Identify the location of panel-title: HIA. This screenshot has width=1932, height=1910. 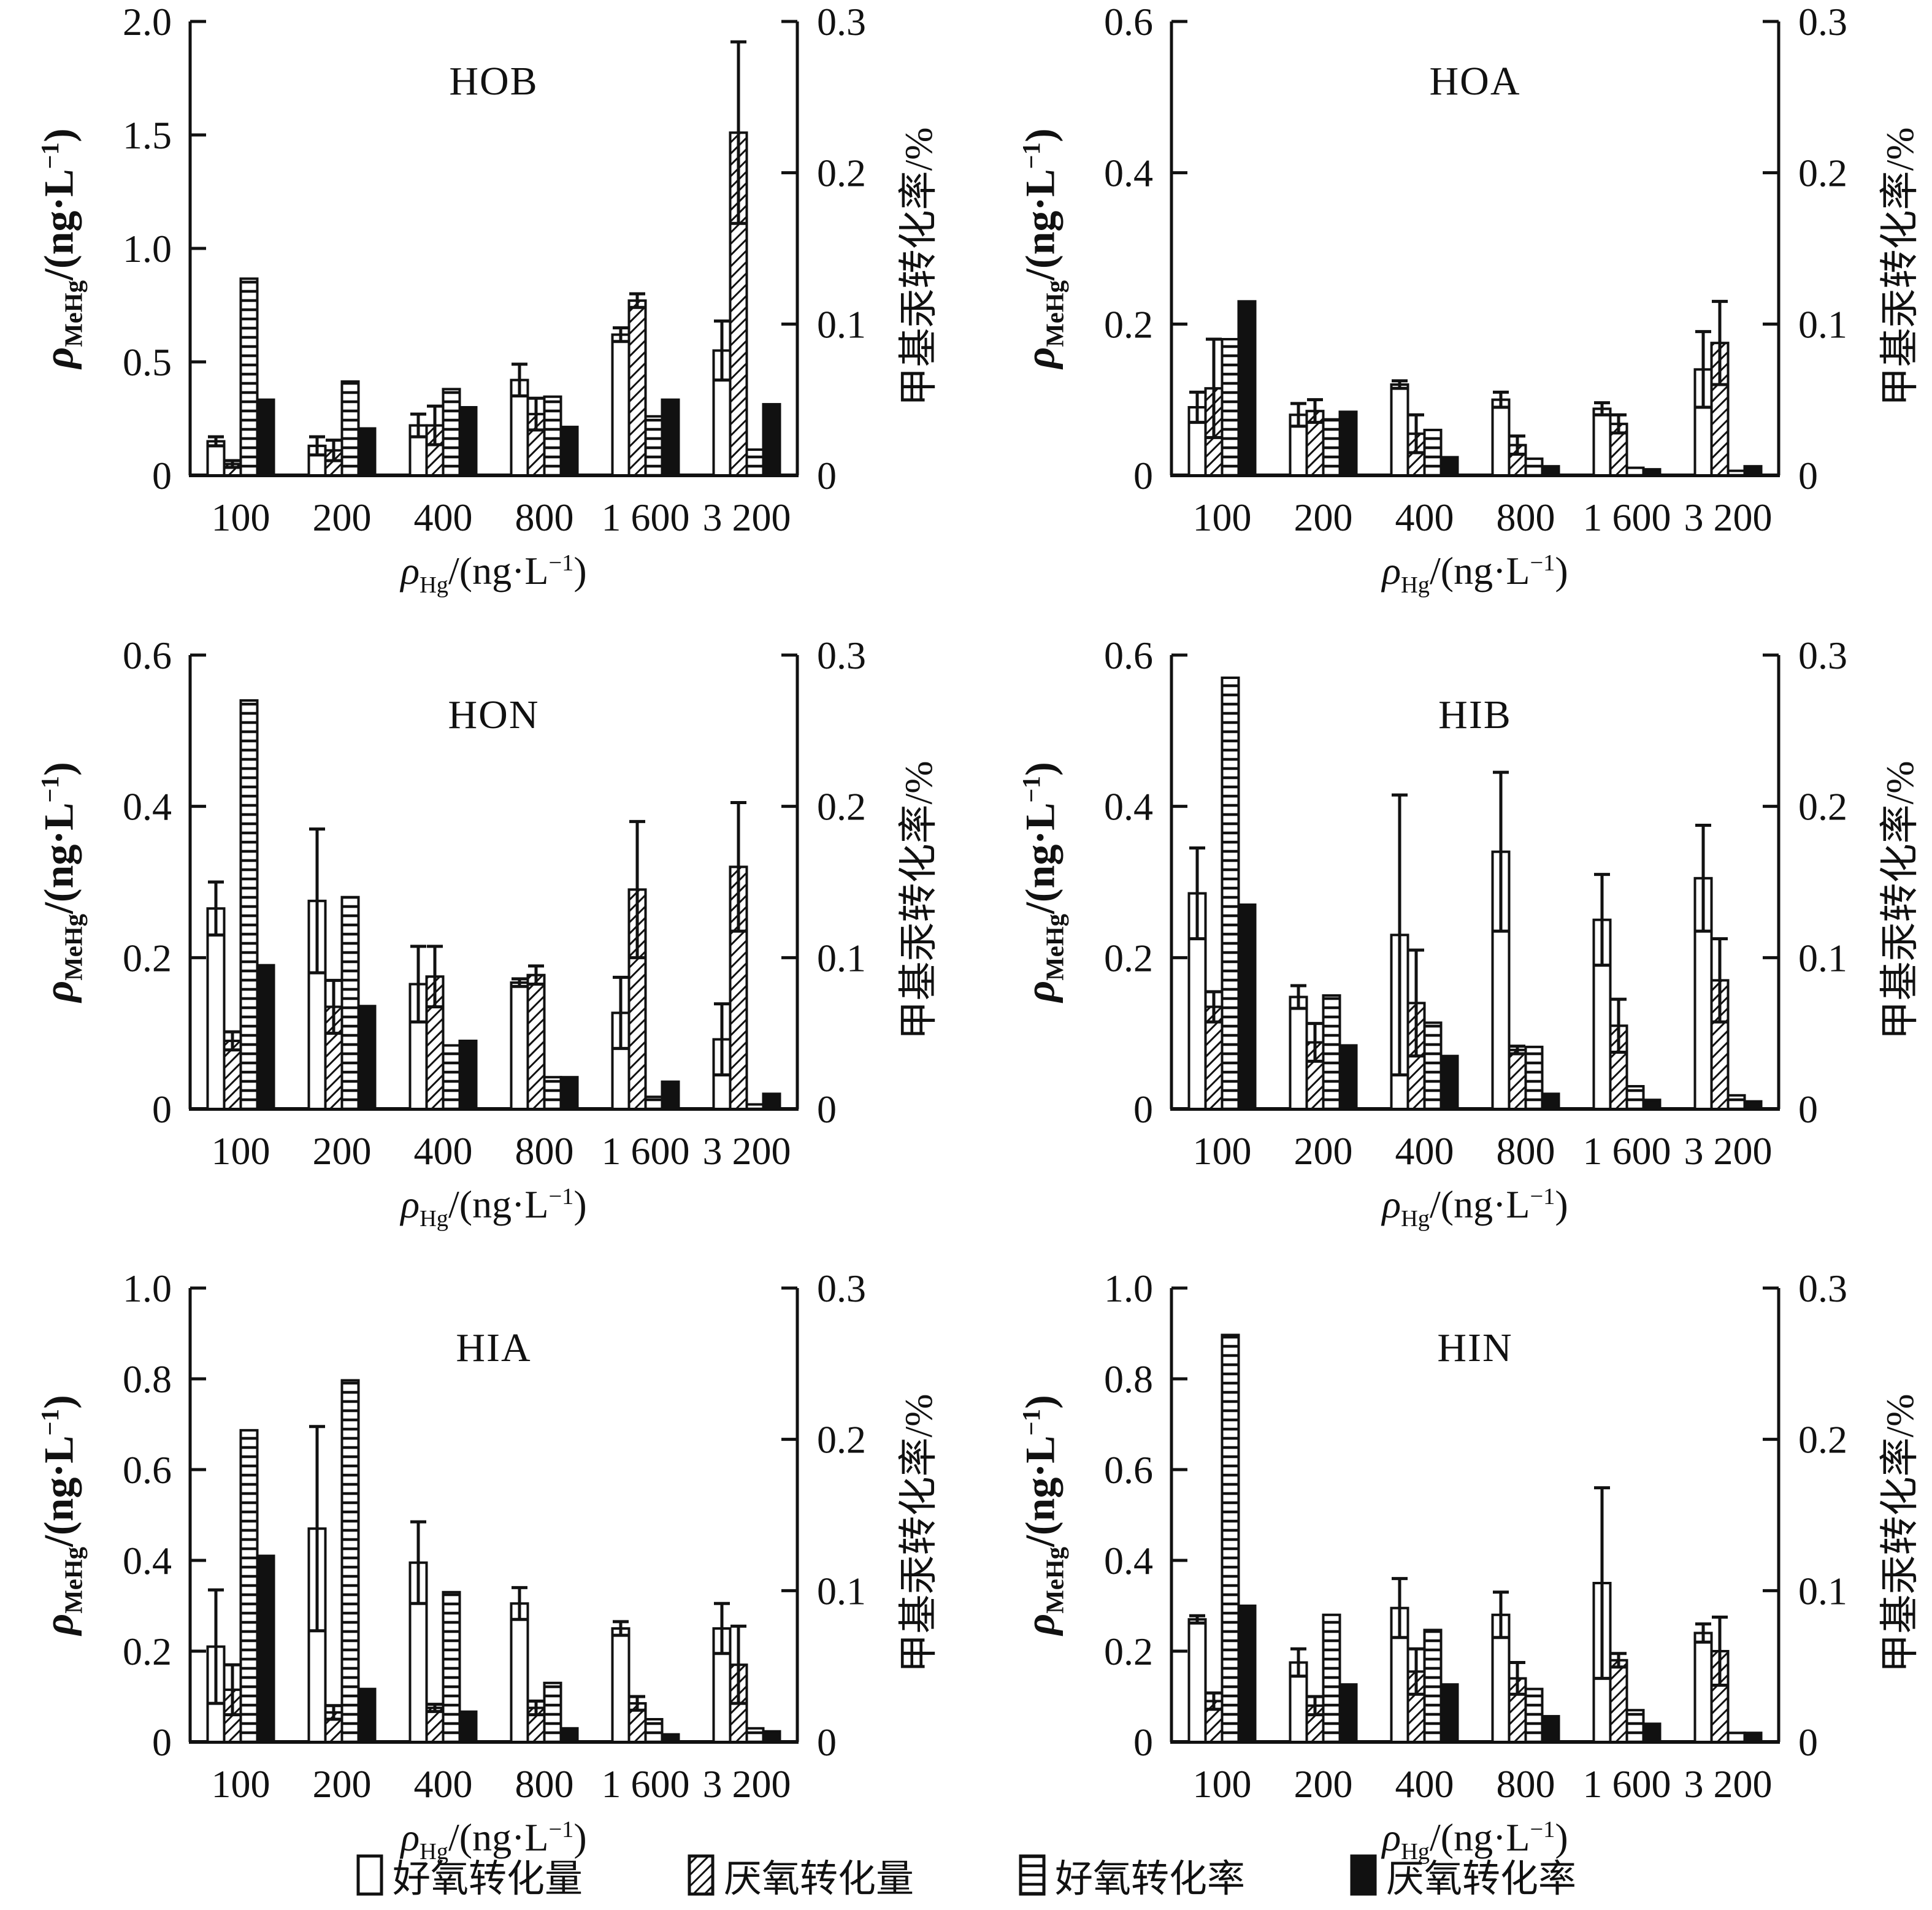
(494, 1347).